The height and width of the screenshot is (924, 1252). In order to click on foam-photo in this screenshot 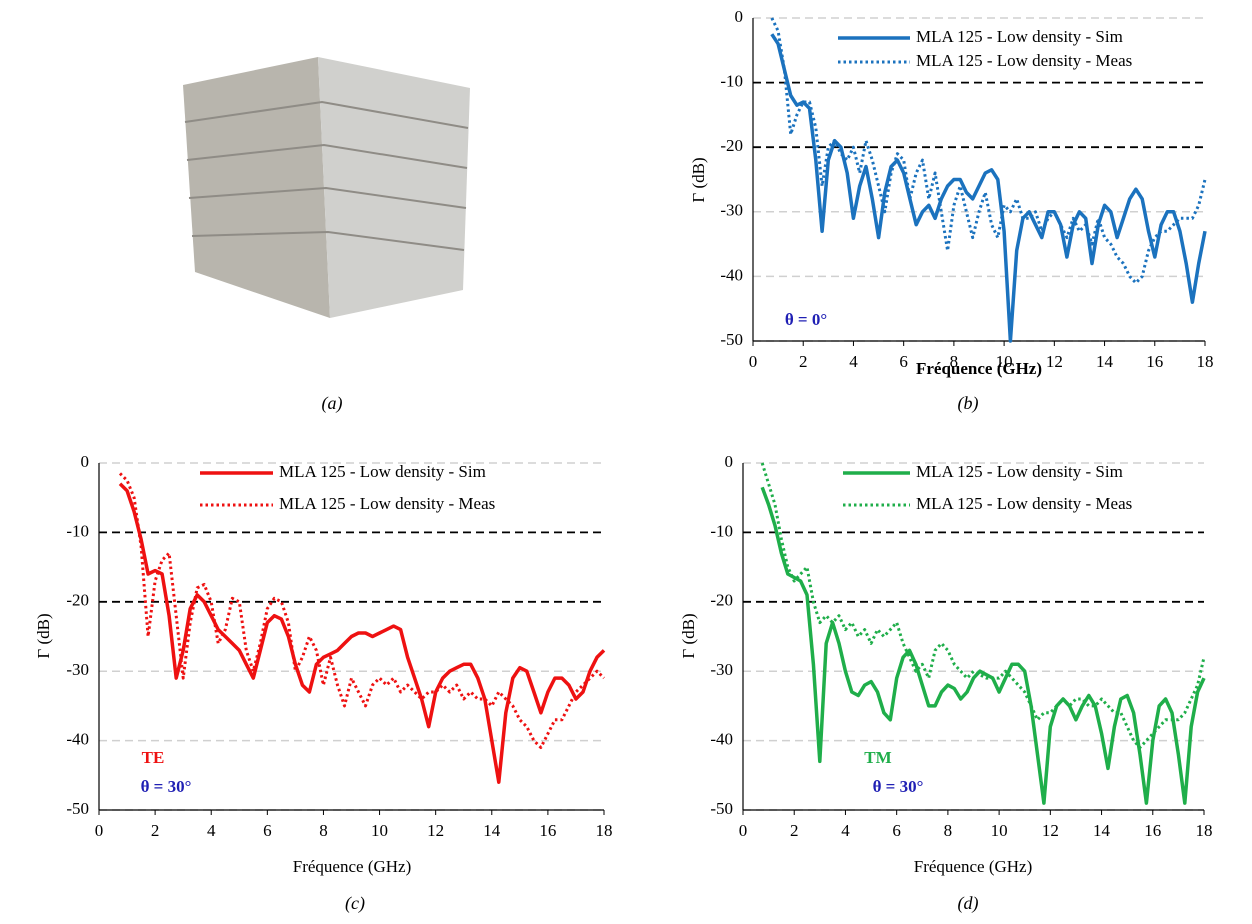, I will do `click(326, 187)`.